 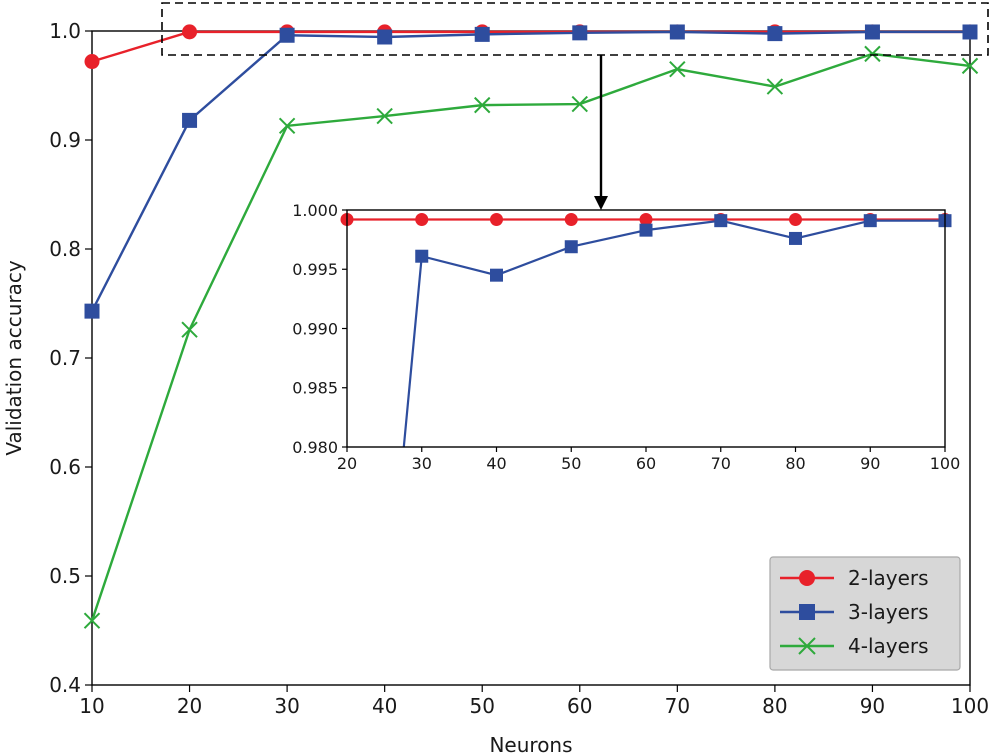 I want to click on main-x-tick-label: 80, so click(x=774, y=706).